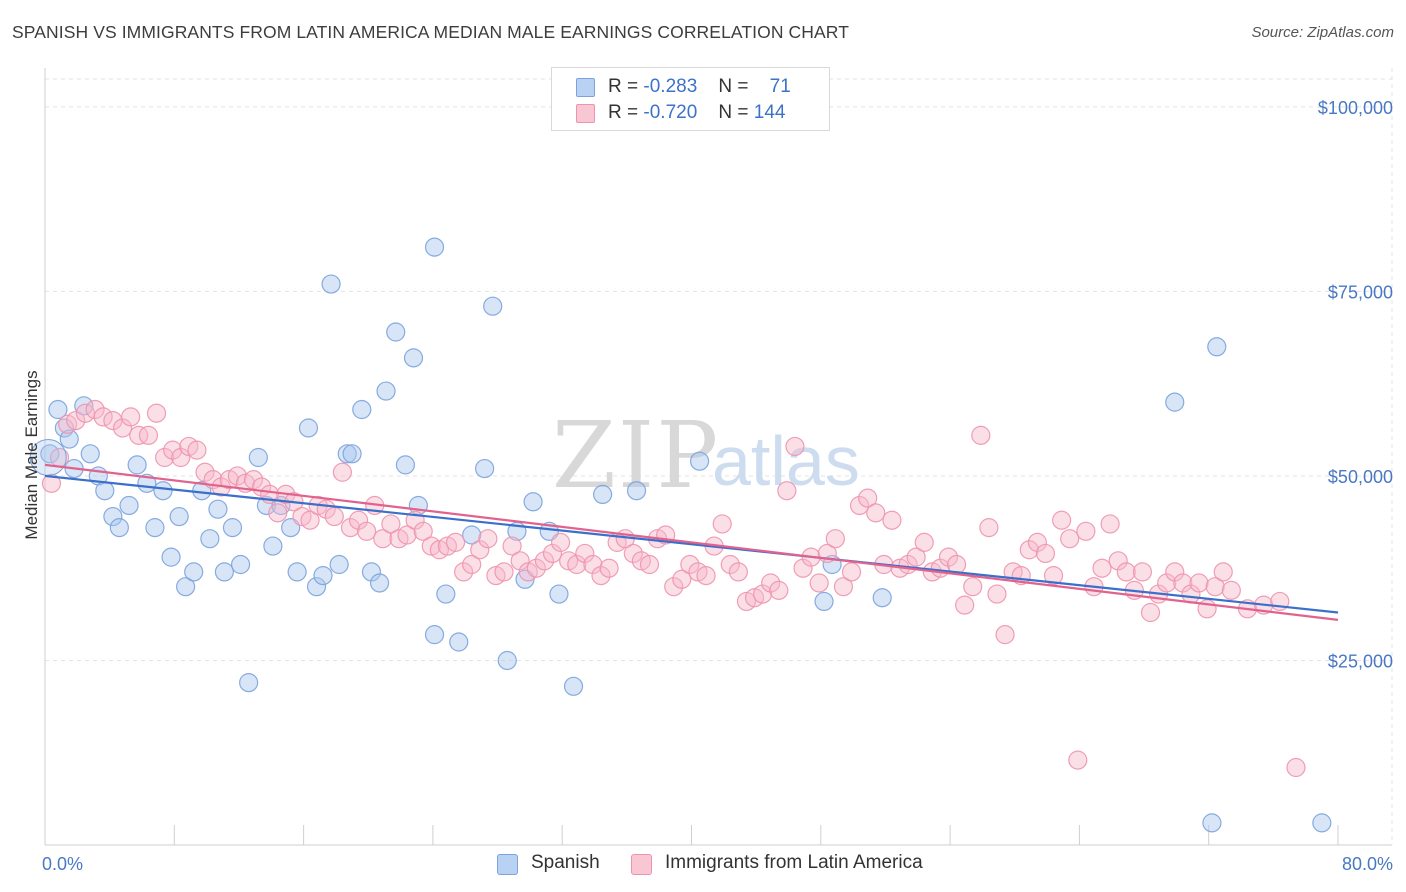 This screenshot has height=892, width=1406. Describe the element at coordinates (1322, 32) in the screenshot. I see `source-label: Source: ZipAtlas.com` at that location.